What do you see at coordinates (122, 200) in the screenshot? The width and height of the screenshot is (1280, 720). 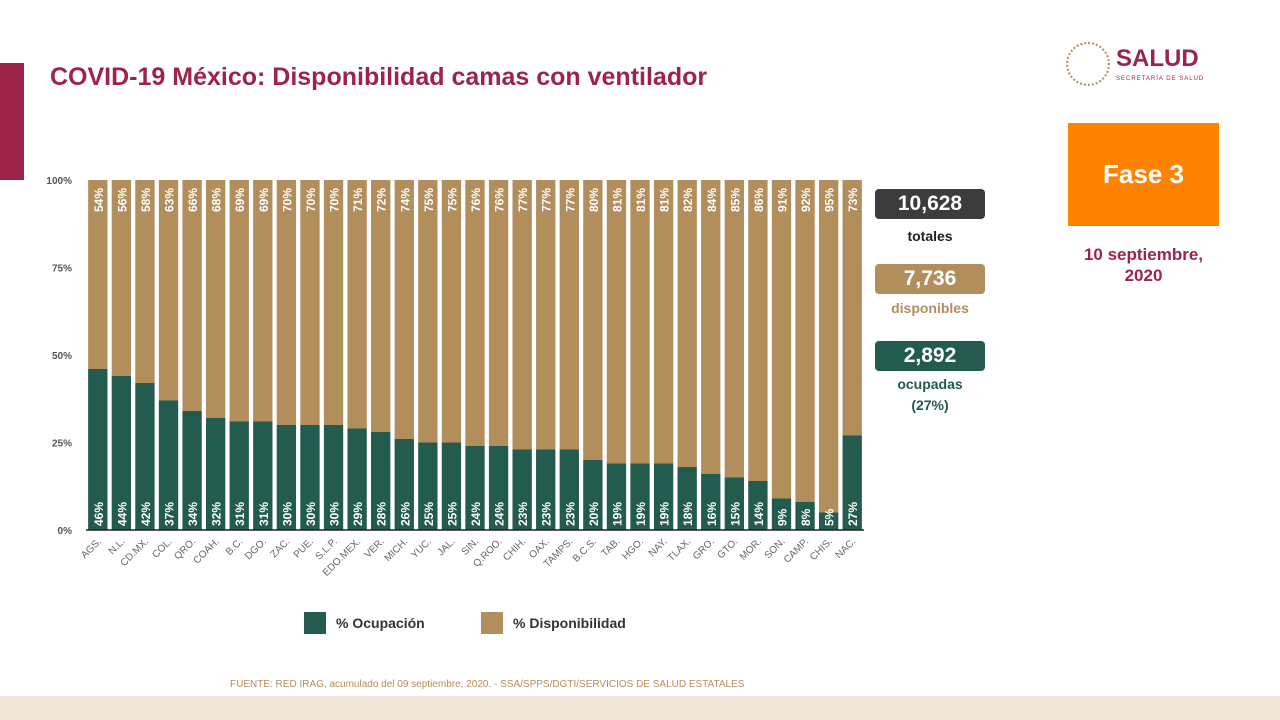 I see `data-label-availability: 56%` at bounding box center [122, 200].